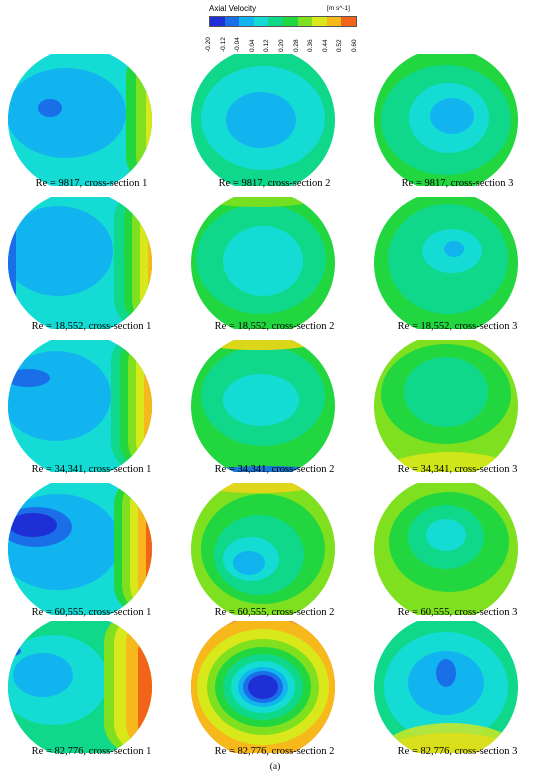  Describe the element at coordinates (457, 751) in the screenshot. I see `plot-caption: Re = 82,776, cross-section 3` at that location.